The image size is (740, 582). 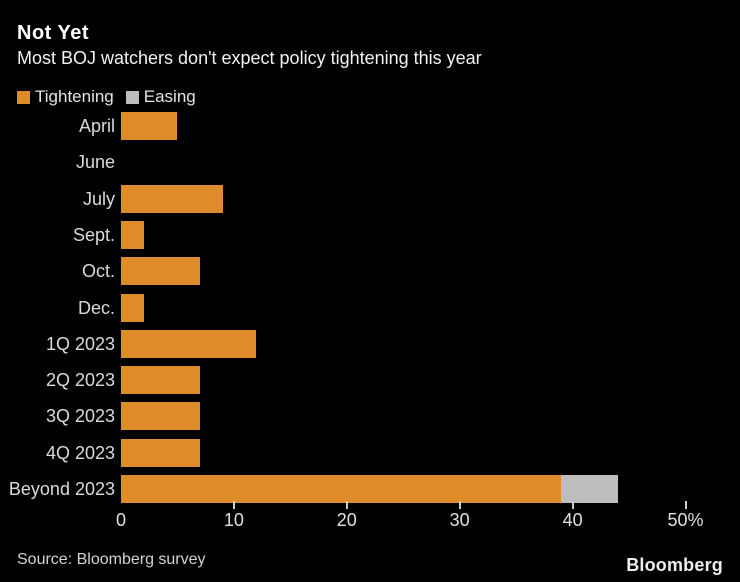 I want to click on row-label: Dec., so click(x=96, y=307).